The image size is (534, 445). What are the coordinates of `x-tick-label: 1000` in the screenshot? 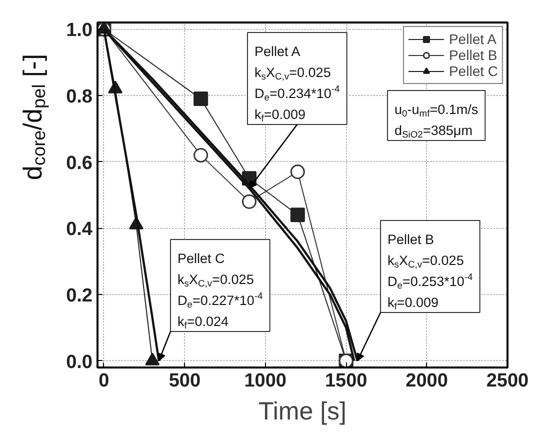 It's located at (265, 381).